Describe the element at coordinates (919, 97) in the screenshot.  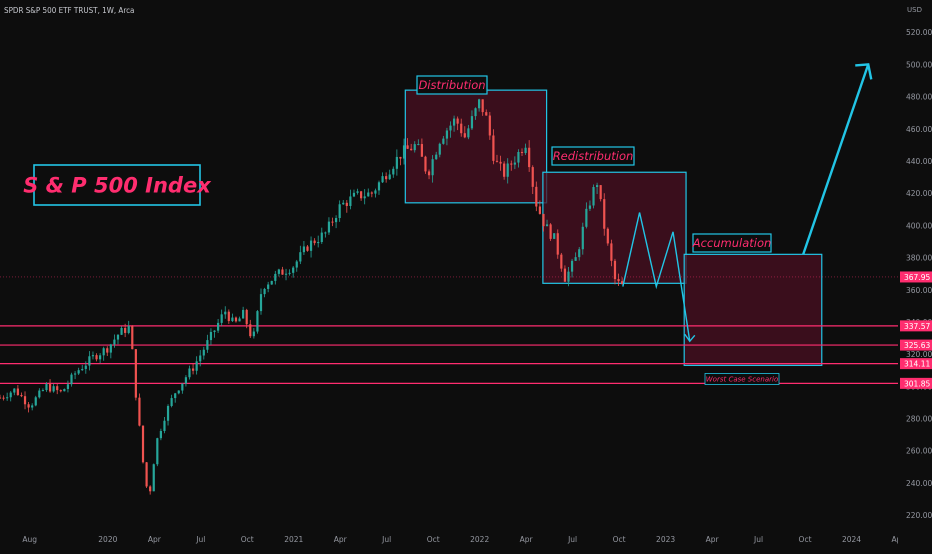
I see `price-tick: 480.00` at that location.